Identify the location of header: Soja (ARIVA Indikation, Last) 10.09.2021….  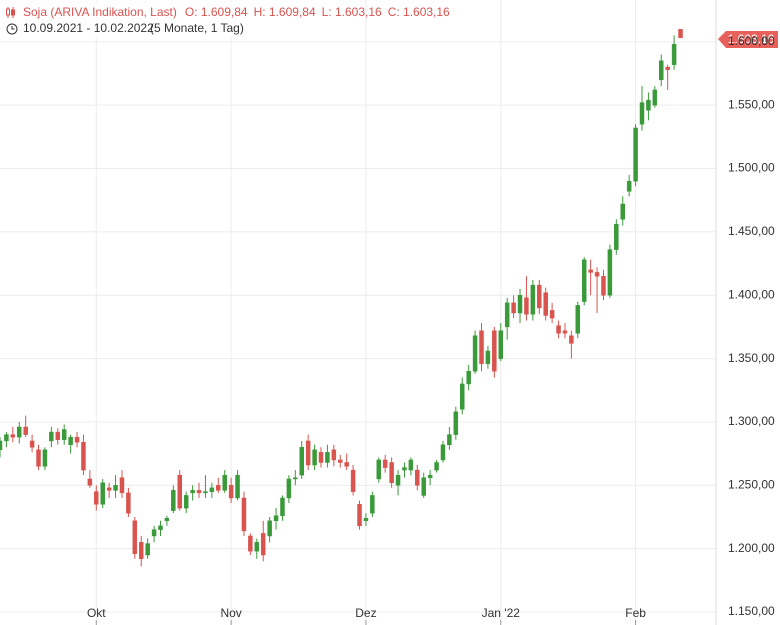
(180, 20).